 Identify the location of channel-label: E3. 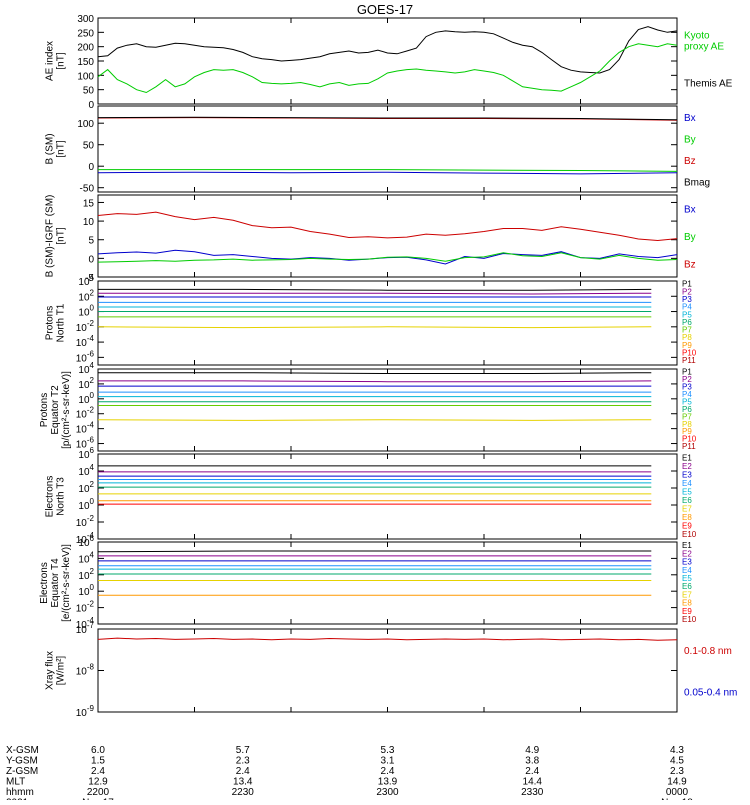
(687, 562).